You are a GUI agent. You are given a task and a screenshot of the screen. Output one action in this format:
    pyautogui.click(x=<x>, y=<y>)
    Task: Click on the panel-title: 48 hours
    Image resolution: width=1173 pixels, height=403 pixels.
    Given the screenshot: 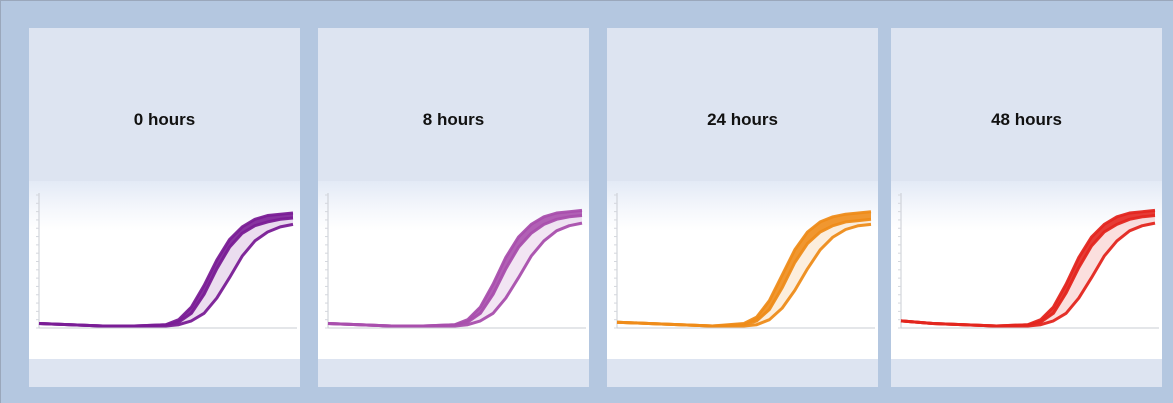 What is the action you would take?
    pyautogui.click(x=1026, y=119)
    